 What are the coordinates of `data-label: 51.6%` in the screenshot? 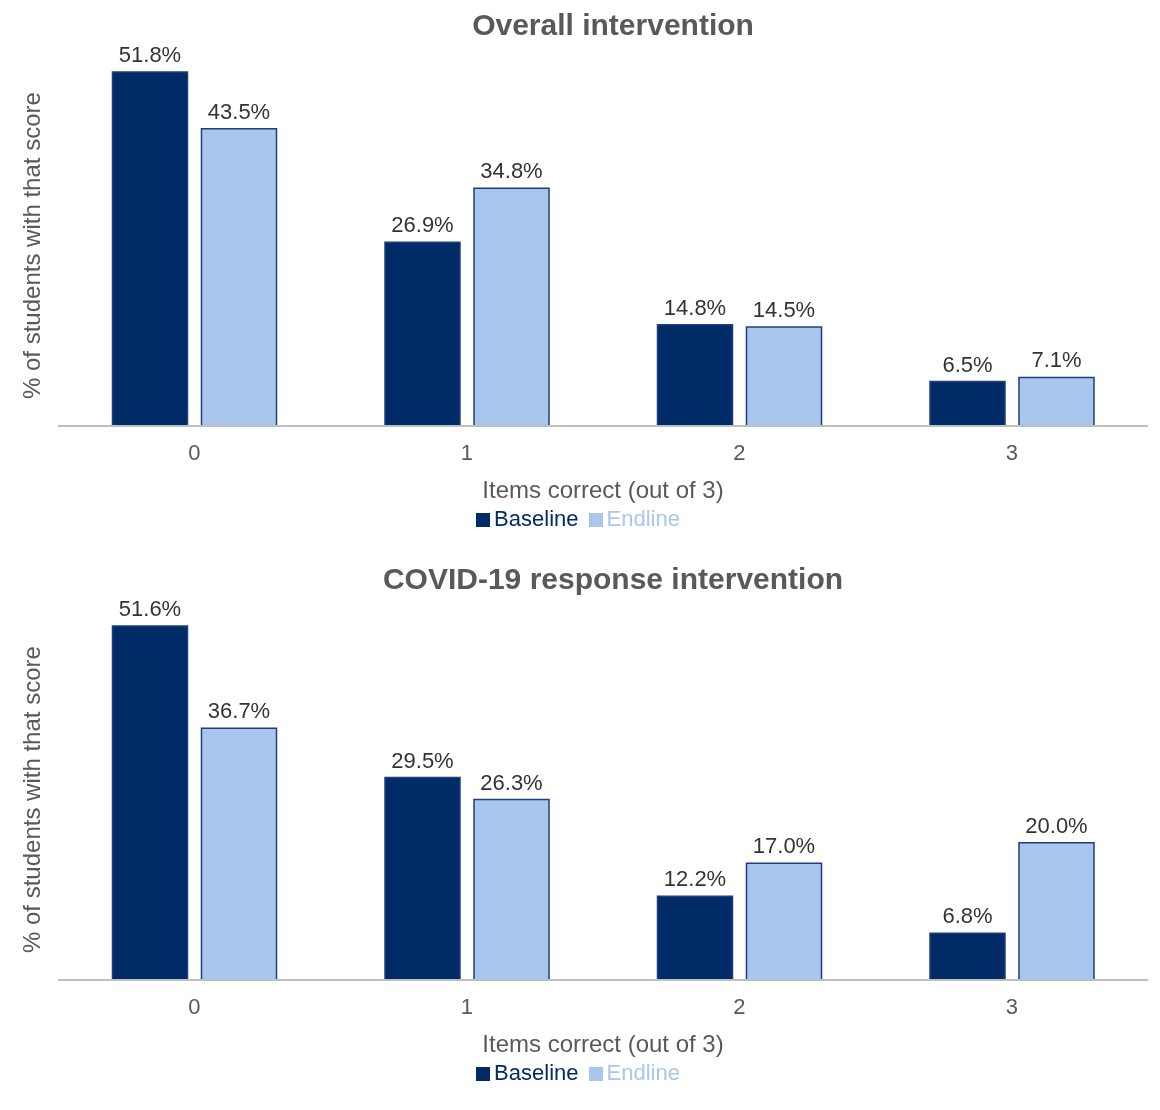 It's located at (150, 608).